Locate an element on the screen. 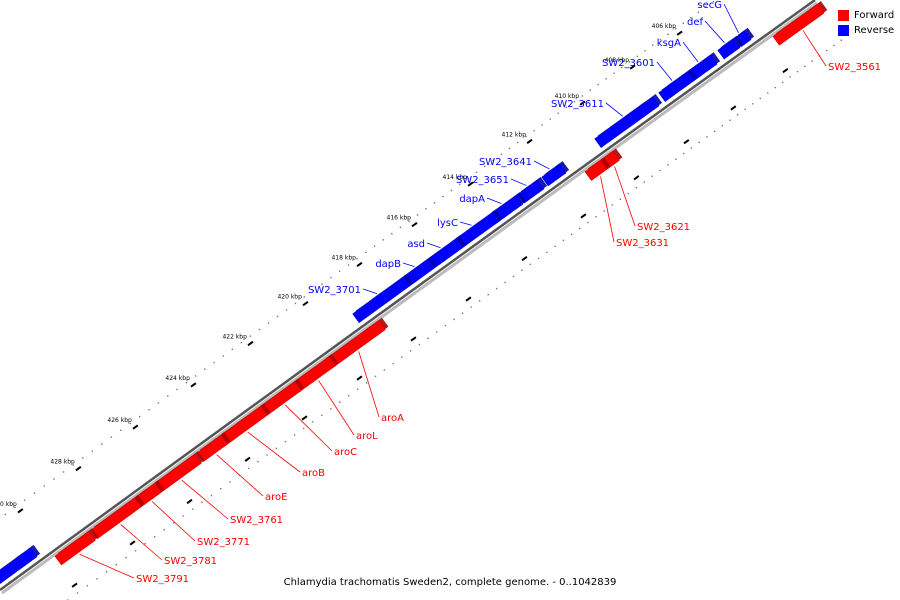 This screenshot has width=900, height=600. gene-sw2-3791: SW2_3791 is located at coordinates (121, 556).